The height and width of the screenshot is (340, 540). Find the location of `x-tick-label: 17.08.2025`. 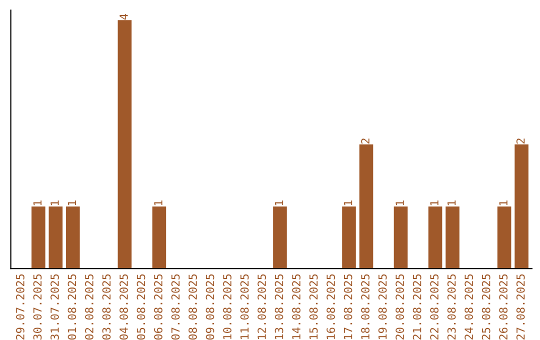

x-tick-label: 17.08.2025 is located at coordinates (348, 307).